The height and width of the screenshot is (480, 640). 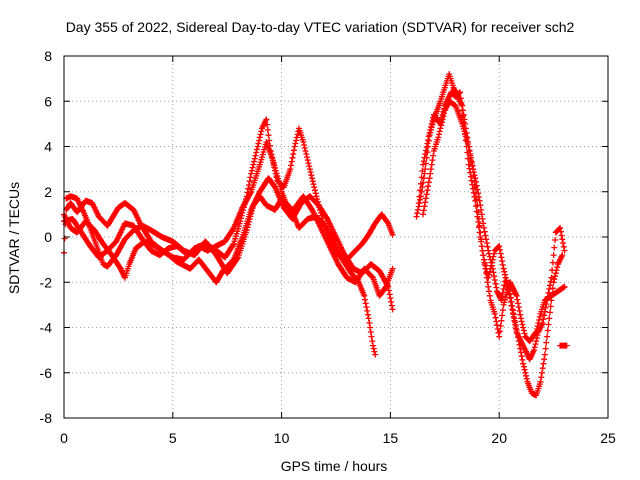 What do you see at coordinates (499, 438) in the screenshot?
I see `x-tick-label: 20` at bounding box center [499, 438].